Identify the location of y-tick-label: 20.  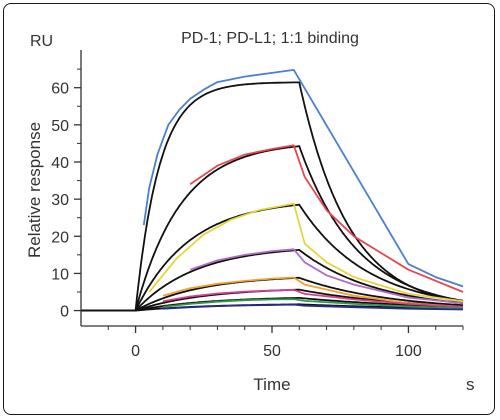
(60, 237).